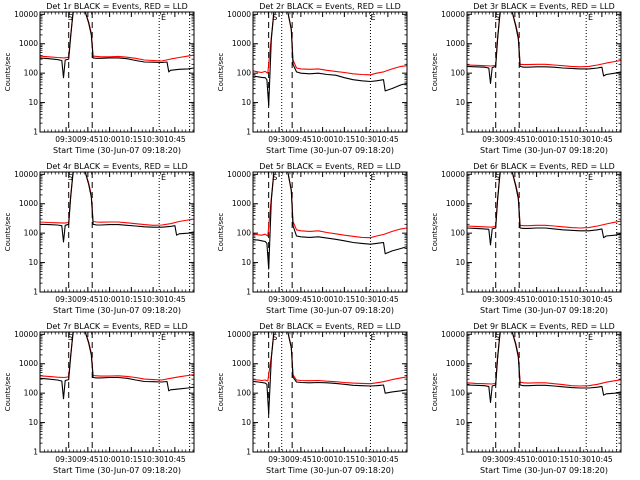 This screenshot has width=640, height=480. Describe the element at coordinates (544, 326) in the screenshot. I see `panel-title: Det 9r BLACK = Events, RED = LLD` at that location.